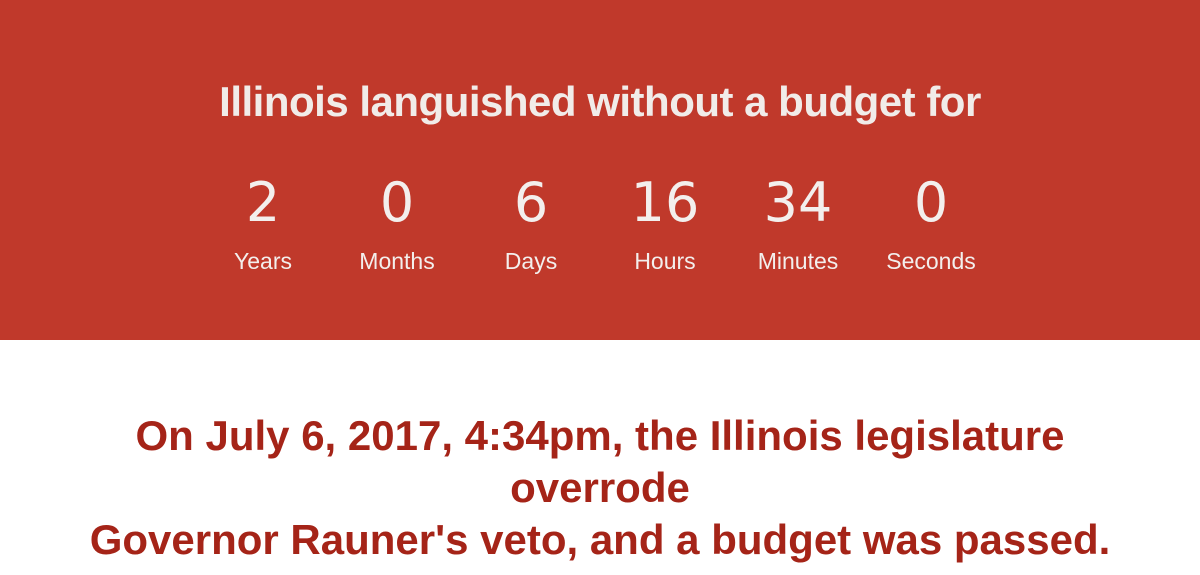  I want to click on banner-headline: Illinois languished without a budget for, so click(600, 101).